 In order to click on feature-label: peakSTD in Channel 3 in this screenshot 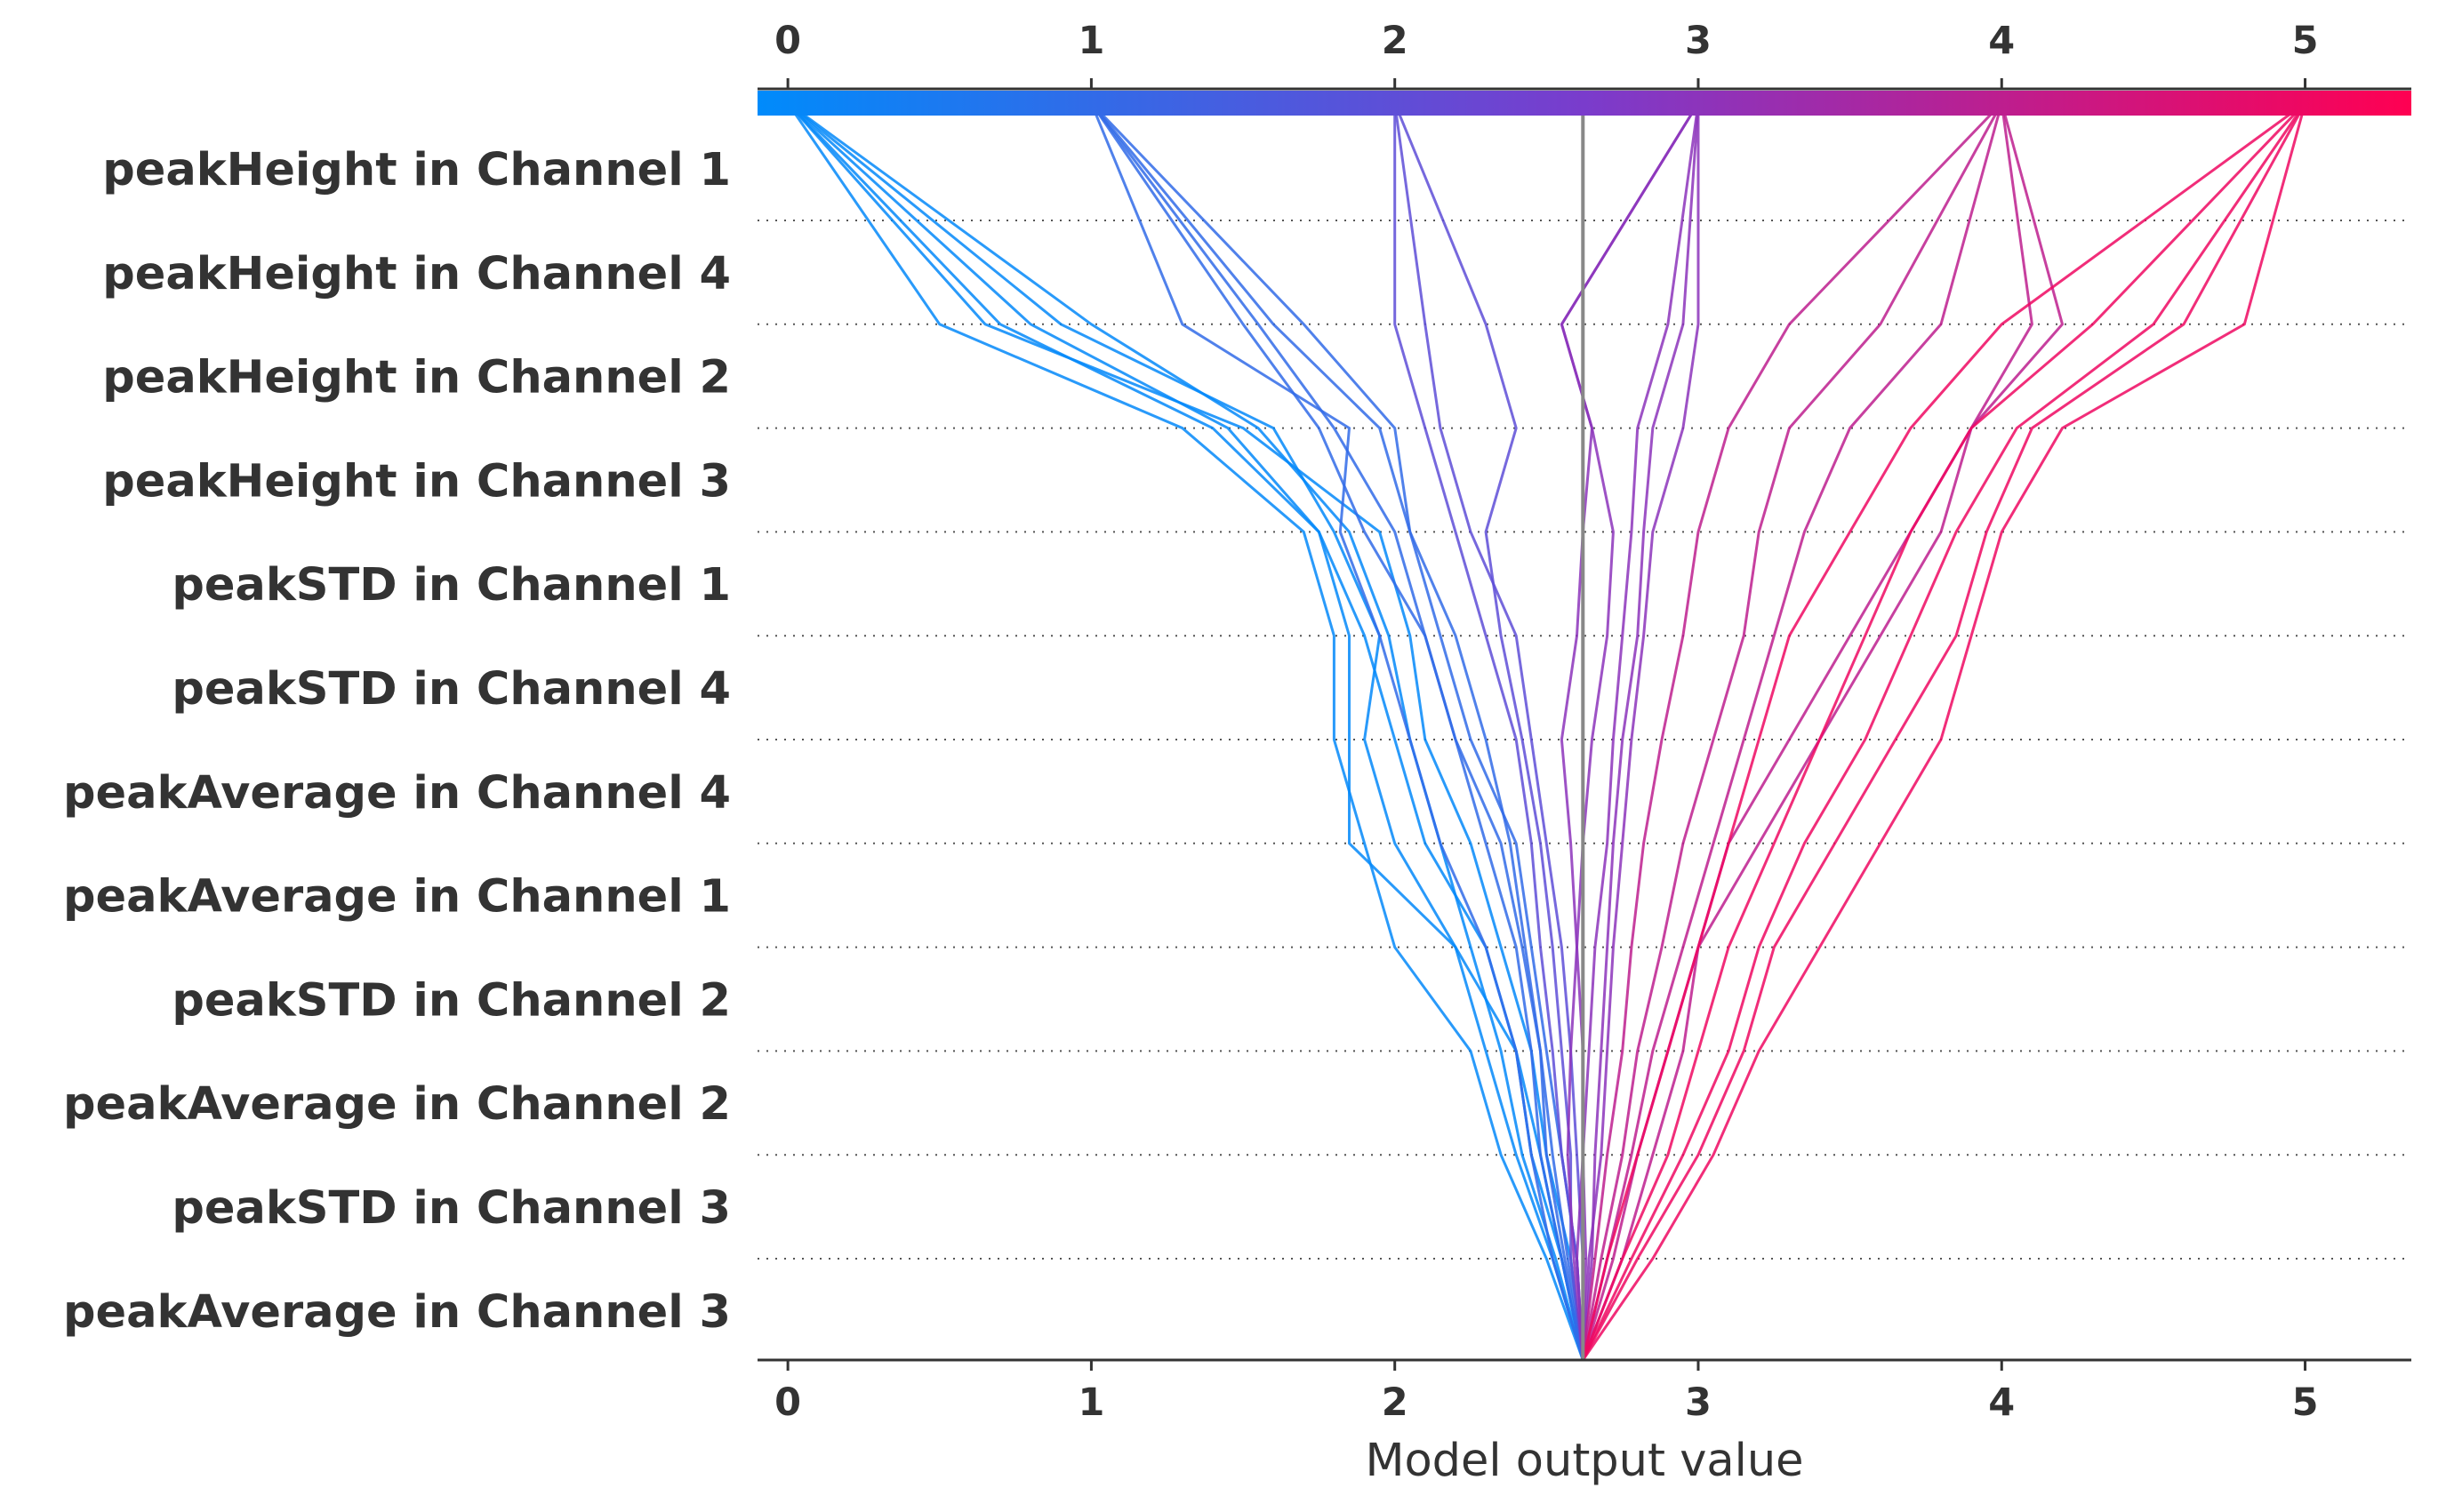, I will do `click(451, 1208)`.